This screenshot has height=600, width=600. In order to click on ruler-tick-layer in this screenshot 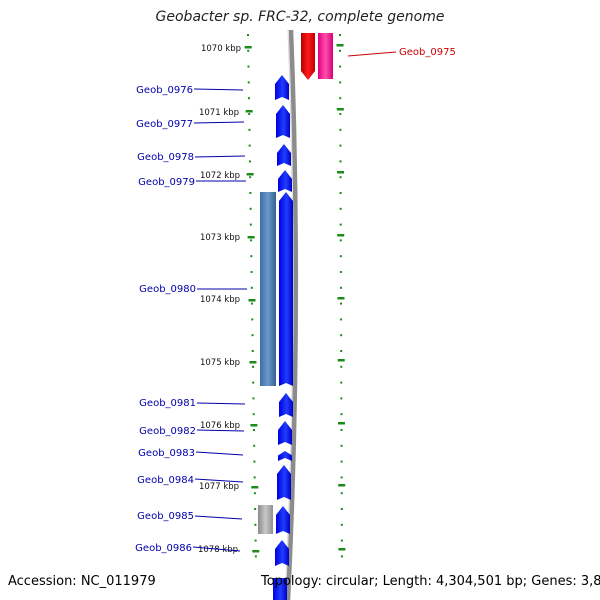, I will do `click(295, 296)`.